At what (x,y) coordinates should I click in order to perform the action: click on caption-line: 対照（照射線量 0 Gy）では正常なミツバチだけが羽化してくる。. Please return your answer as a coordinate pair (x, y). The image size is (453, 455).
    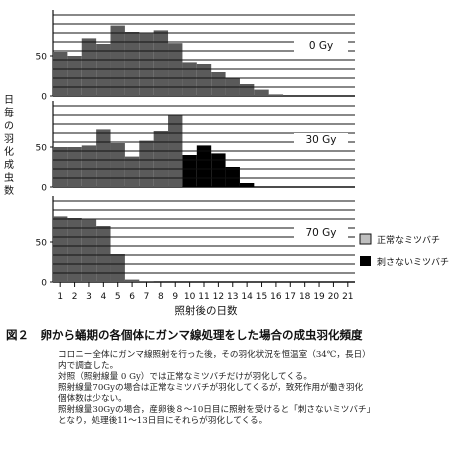
    Looking at the image, I should click on (185, 377).